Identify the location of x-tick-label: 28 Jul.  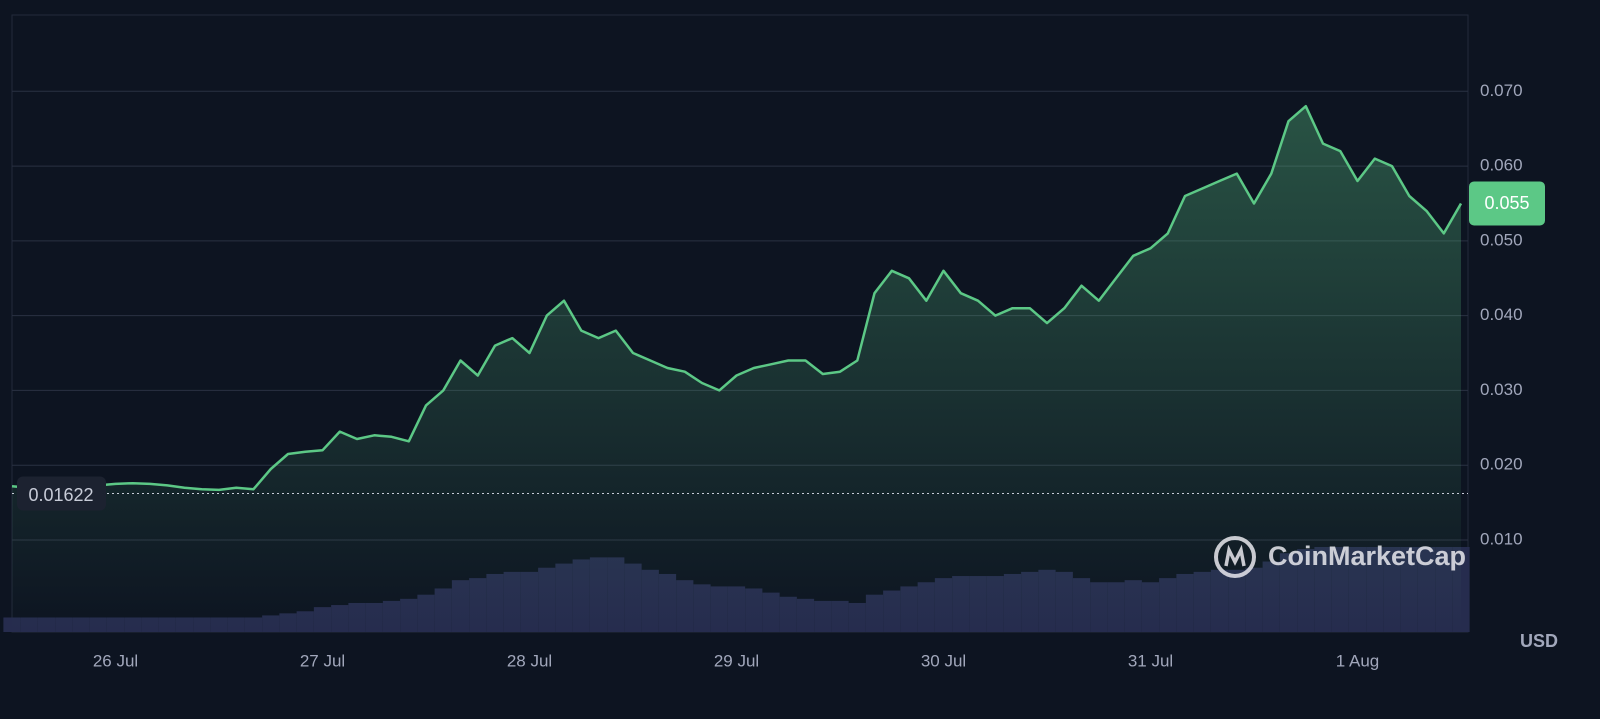
(529, 660).